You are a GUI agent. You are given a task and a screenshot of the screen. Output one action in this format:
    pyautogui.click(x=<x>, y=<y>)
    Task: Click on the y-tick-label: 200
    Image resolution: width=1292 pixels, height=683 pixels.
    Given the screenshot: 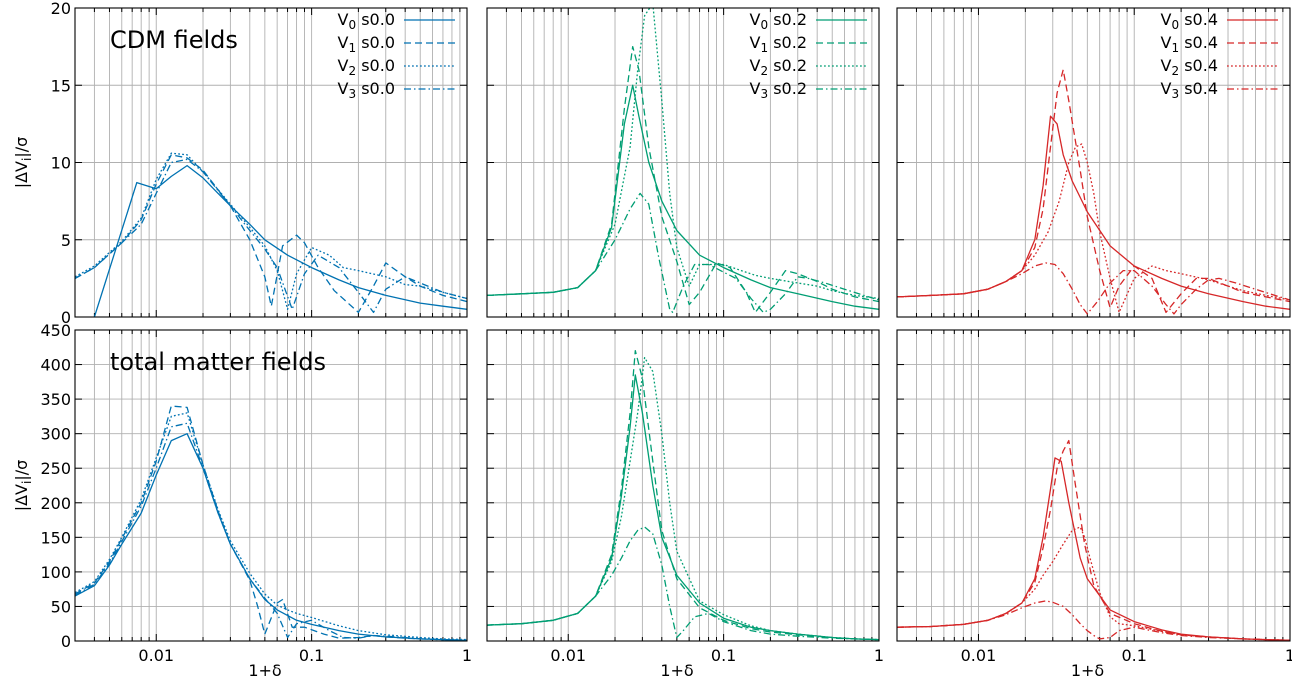 What is the action you would take?
    pyautogui.click(x=55, y=503)
    